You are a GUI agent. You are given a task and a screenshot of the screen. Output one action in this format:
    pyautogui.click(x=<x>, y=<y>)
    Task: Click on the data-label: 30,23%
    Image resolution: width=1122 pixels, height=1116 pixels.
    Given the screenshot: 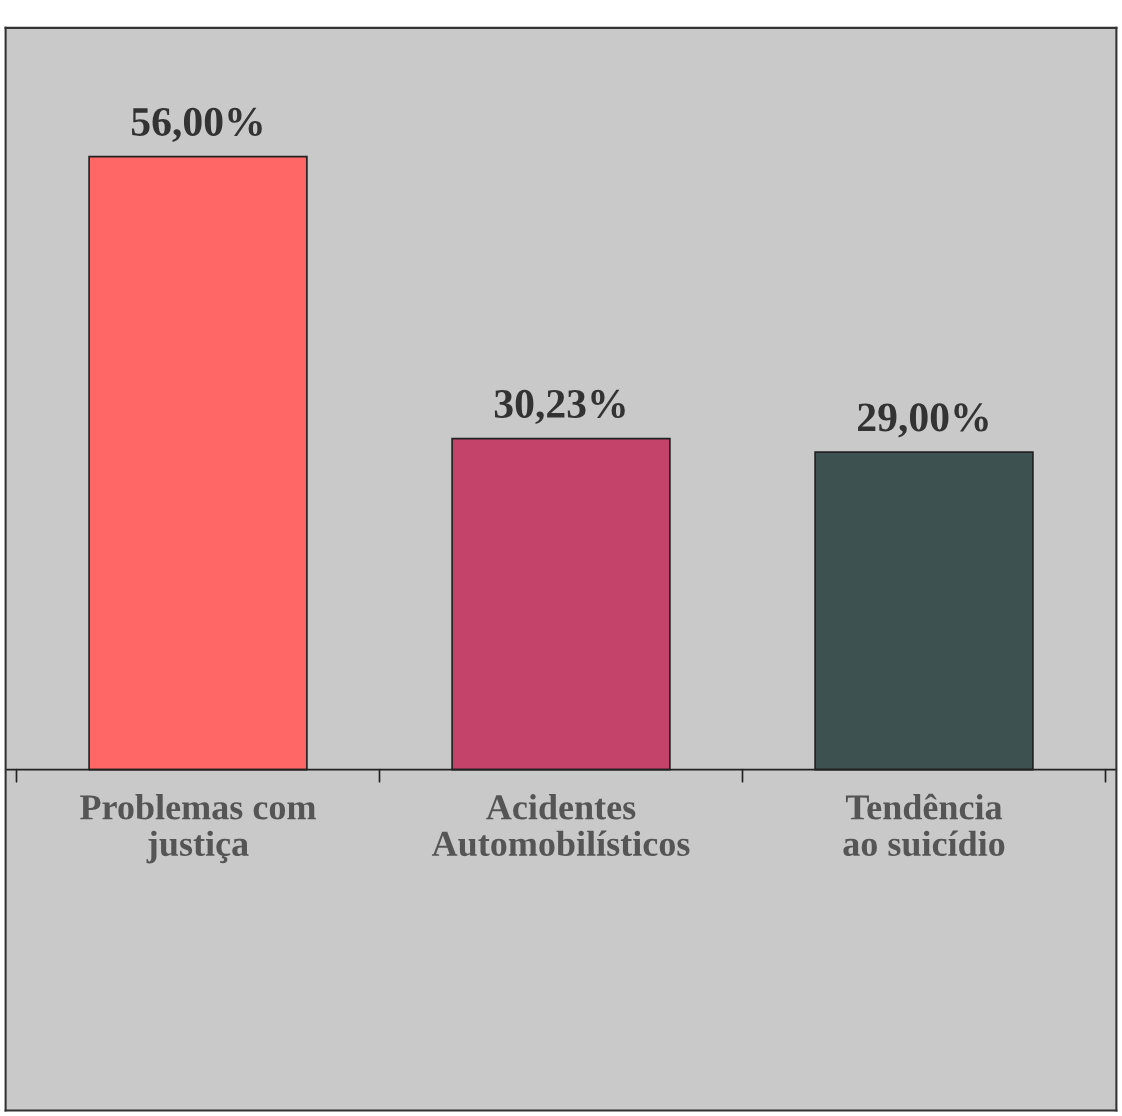 What is the action you would take?
    pyautogui.click(x=559, y=407)
    